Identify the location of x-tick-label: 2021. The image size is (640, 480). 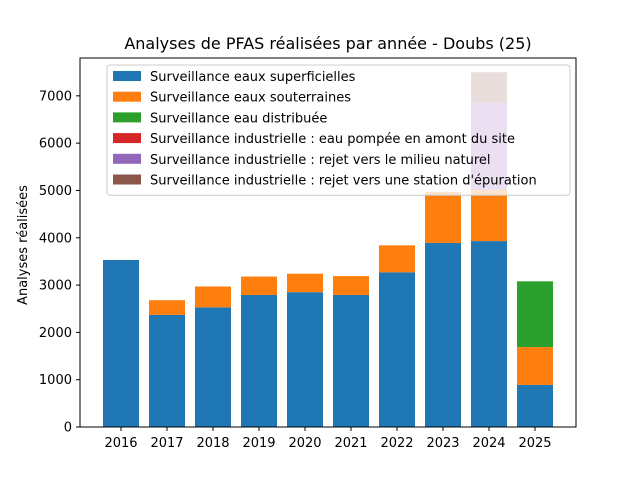
(350, 443).